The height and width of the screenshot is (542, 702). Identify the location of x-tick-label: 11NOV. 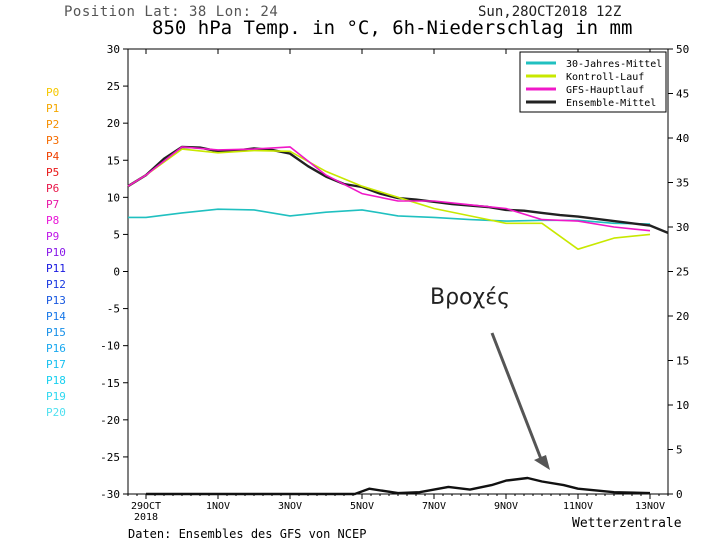
(578, 506).